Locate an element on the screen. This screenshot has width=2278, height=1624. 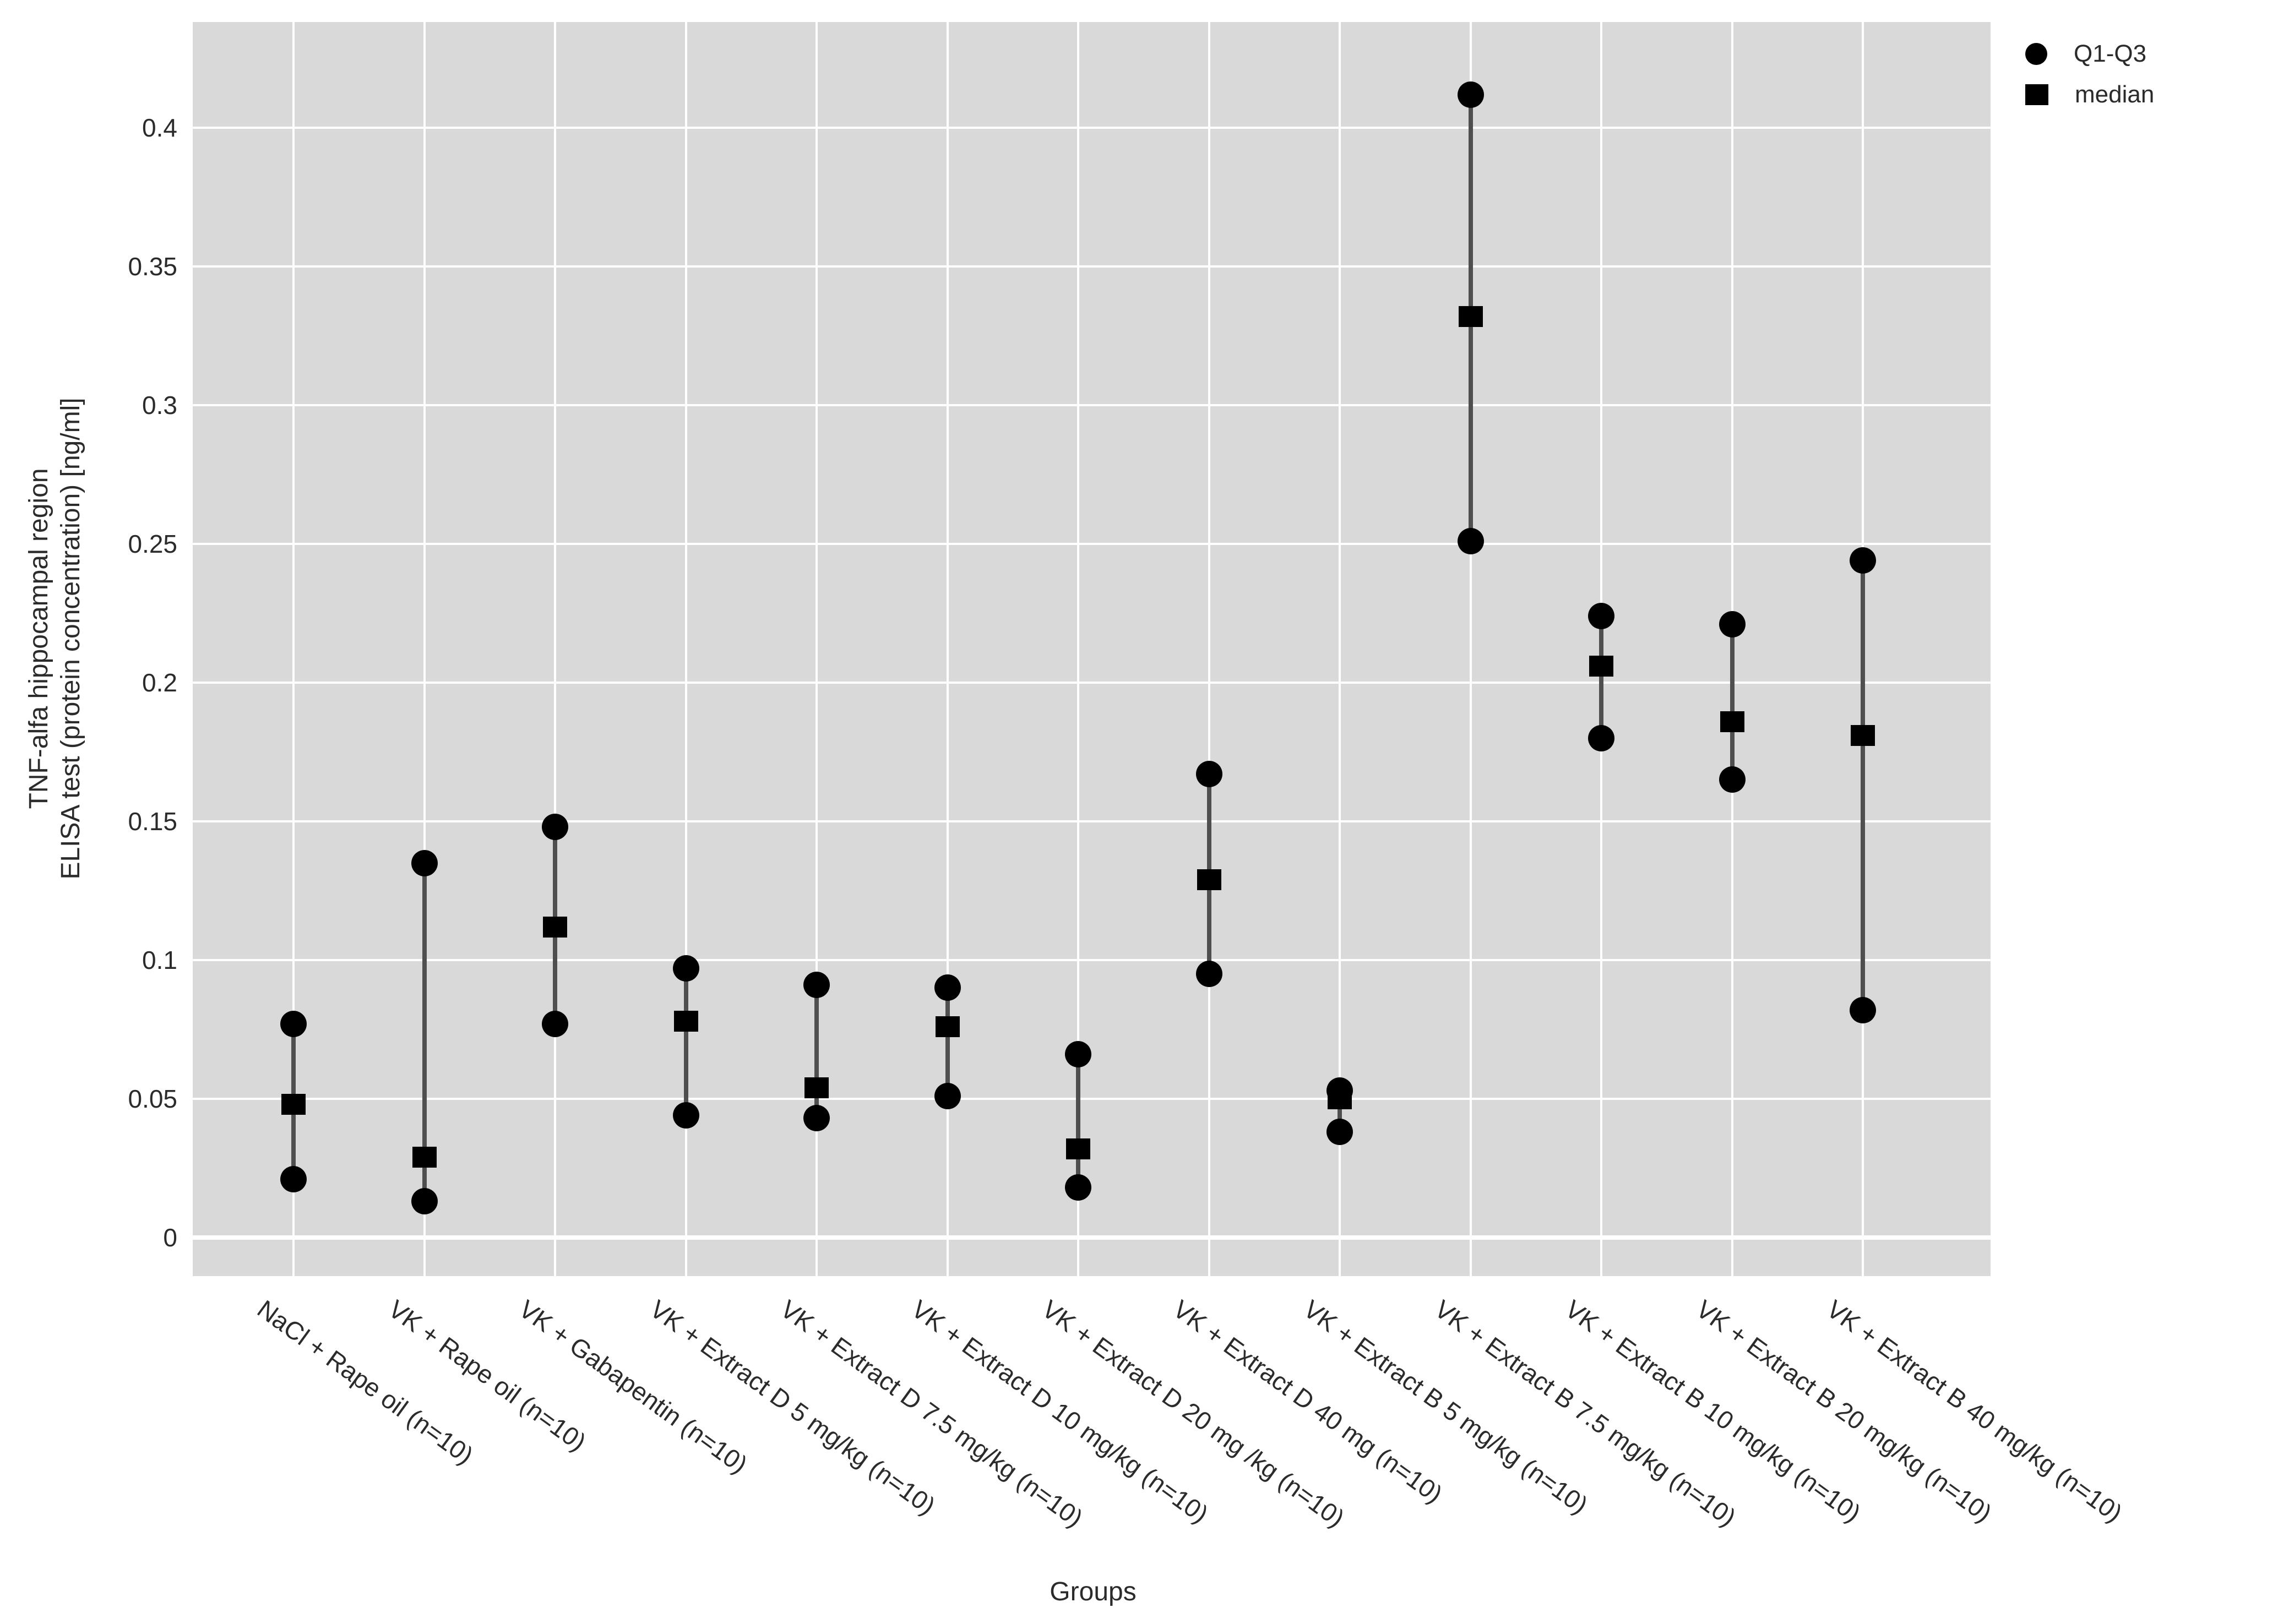
legend-item-q1-q3: Q1-Q3 is located at coordinates (2089, 54).